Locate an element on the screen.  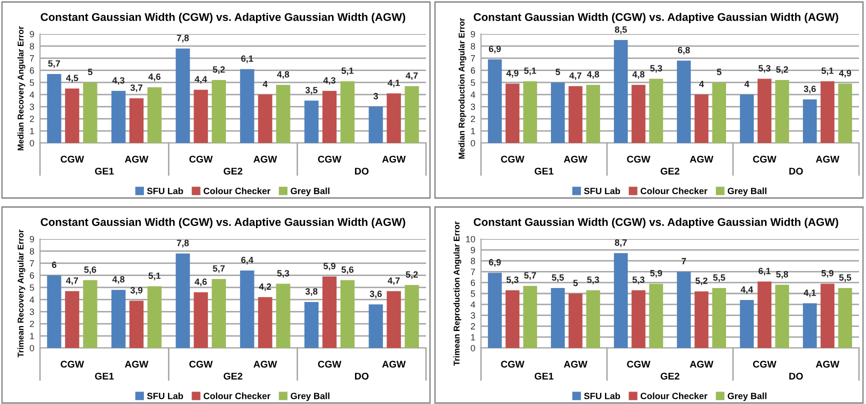
data-label: 4,9 is located at coordinates (512, 74).